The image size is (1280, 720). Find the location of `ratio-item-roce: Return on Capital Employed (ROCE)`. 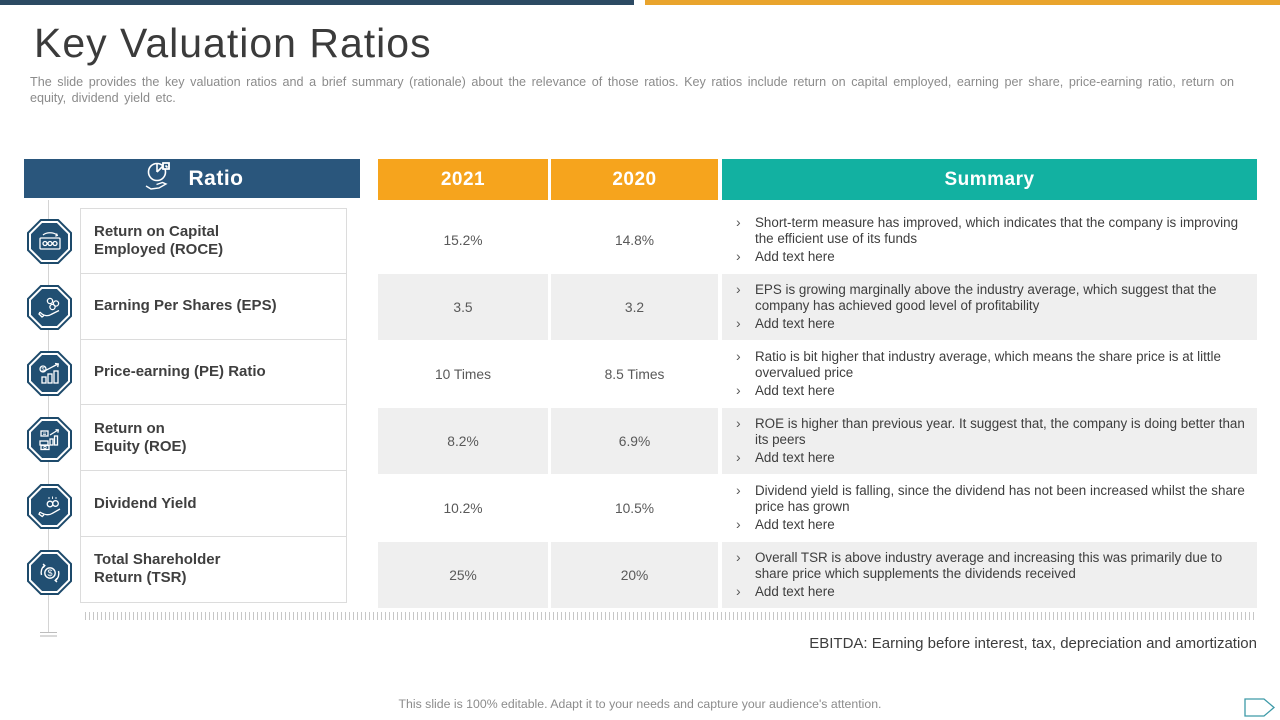

ratio-item-roce: Return on Capital Employed (ROCE) is located at coordinates (213, 241).